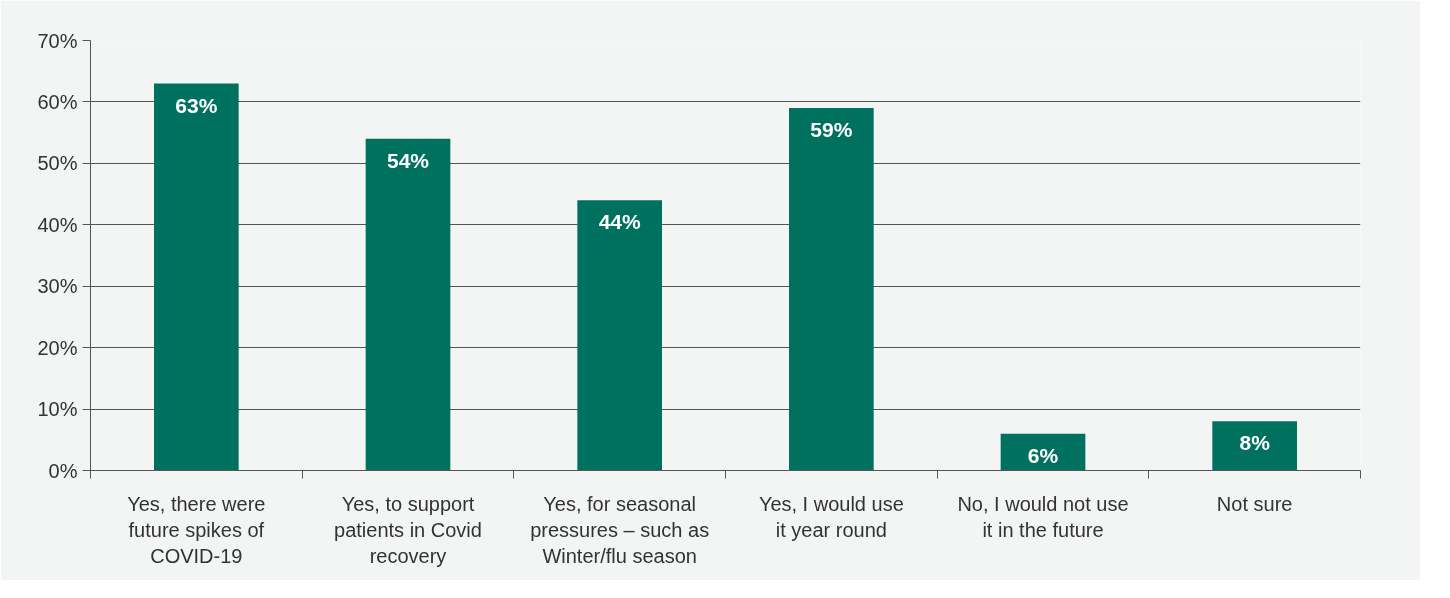 Image resolution: width=1450 pixels, height=598 pixels. I want to click on data-label: 59%, so click(831, 130).